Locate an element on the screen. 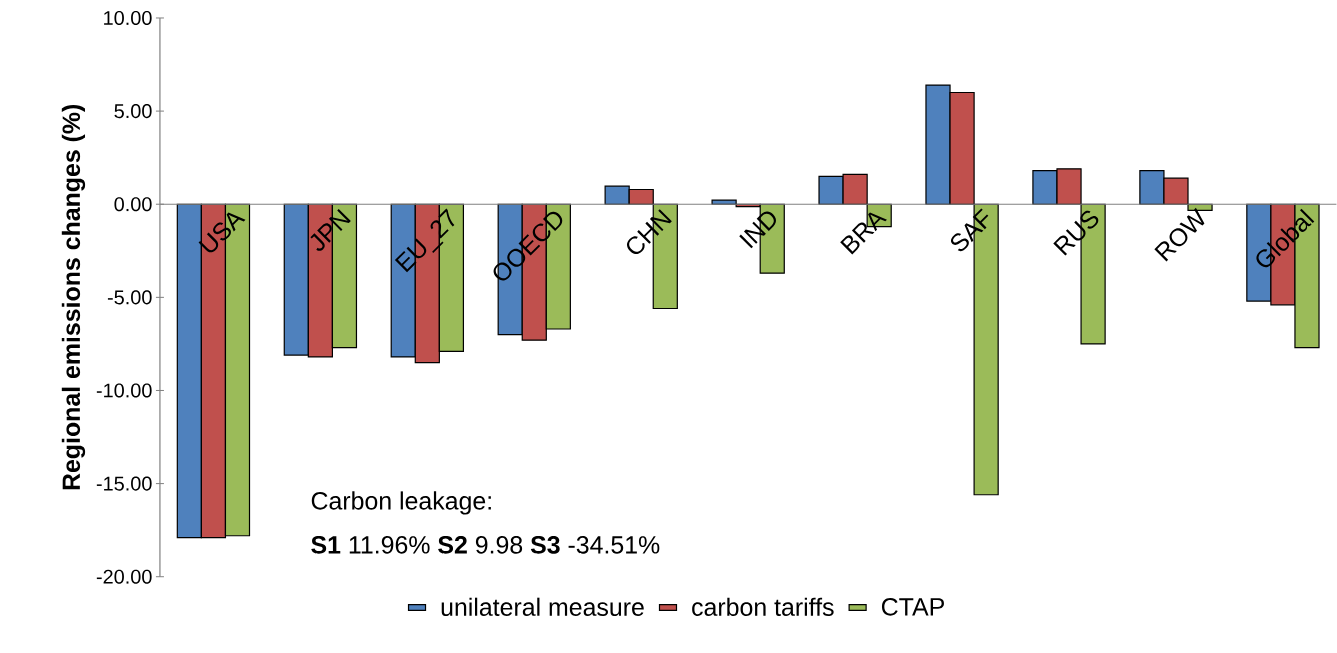 This screenshot has width=1337, height=653. y-tick-label: 0.00 is located at coordinates (133, 204).